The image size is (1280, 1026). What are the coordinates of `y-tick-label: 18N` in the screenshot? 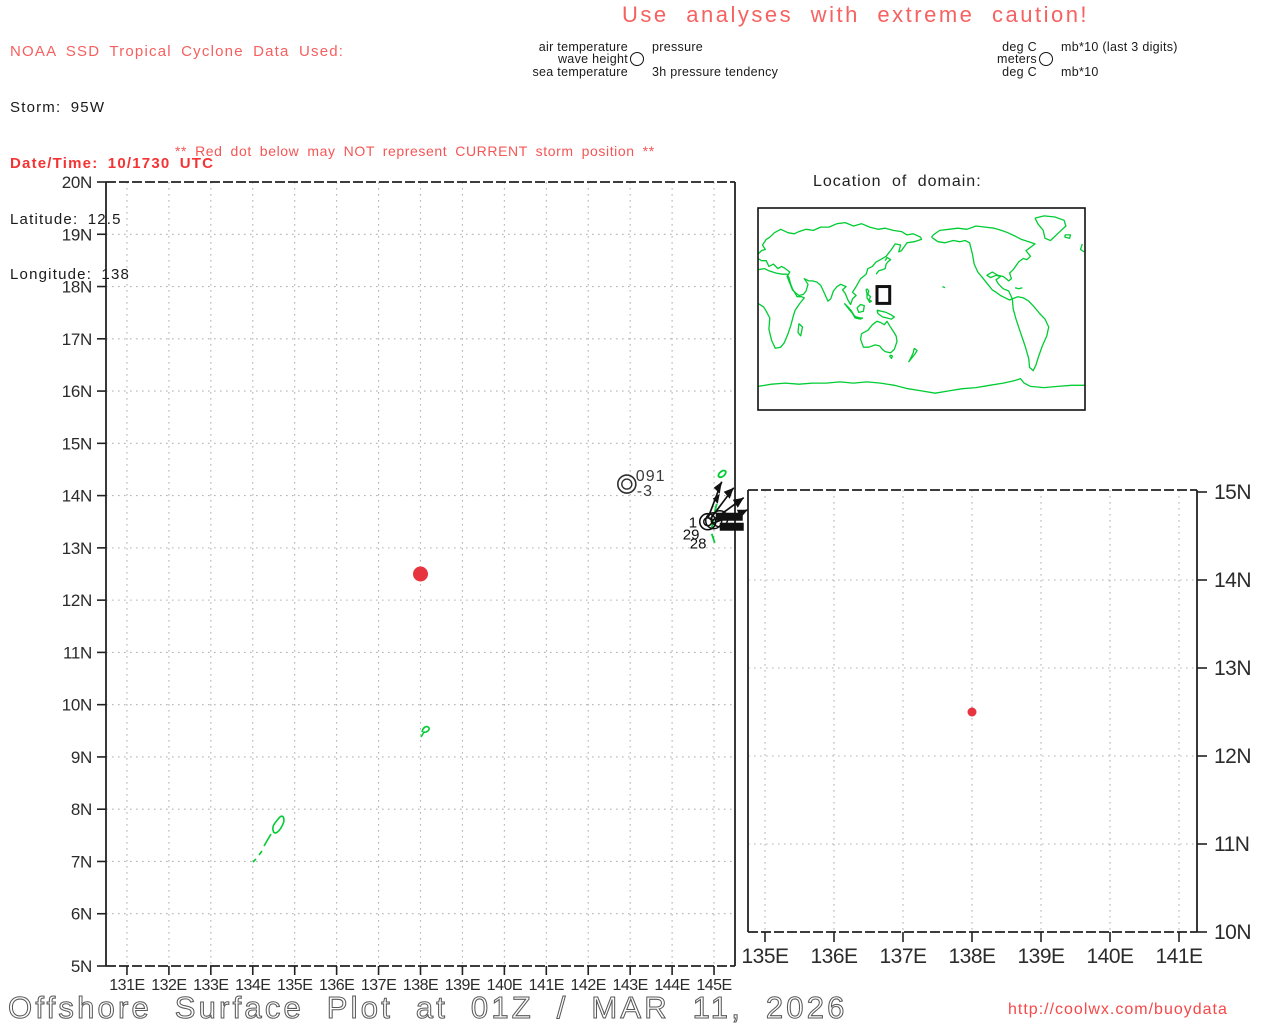 It's located at (77, 287).